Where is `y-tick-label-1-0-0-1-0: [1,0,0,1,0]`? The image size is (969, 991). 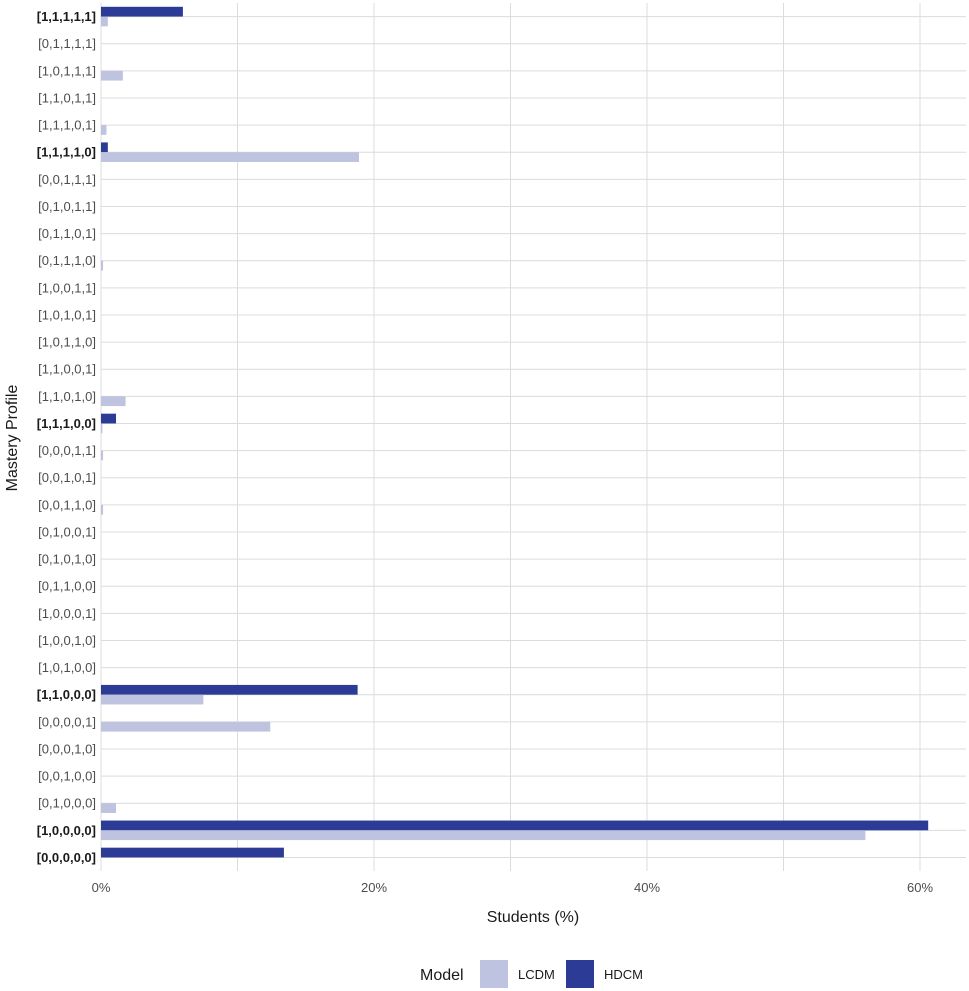 y-tick-label-1-0-0-1-0: [1,0,0,1,0] is located at coordinates (67, 640).